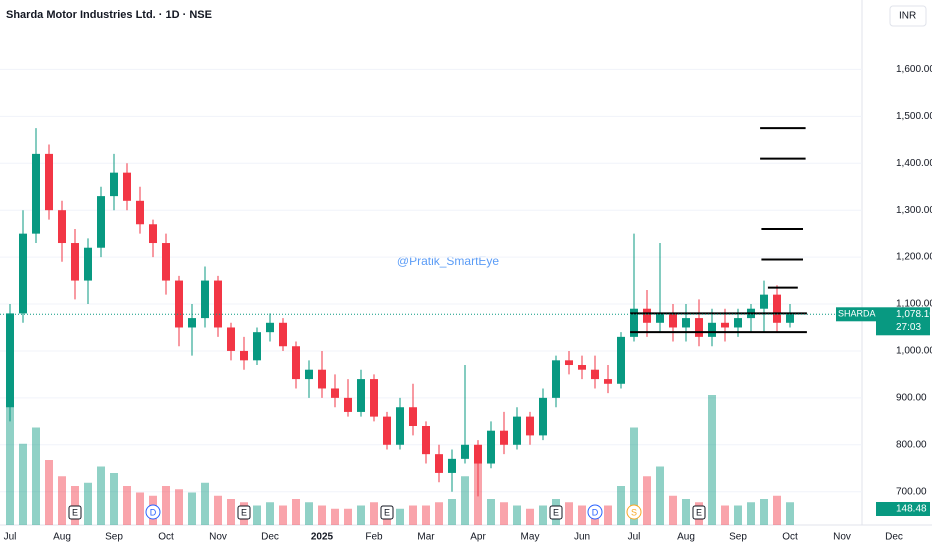  What do you see at coordinates (322, 537) in the screenshot?
I see `x-tick-label: 2025` at bounding box center [322, 537].